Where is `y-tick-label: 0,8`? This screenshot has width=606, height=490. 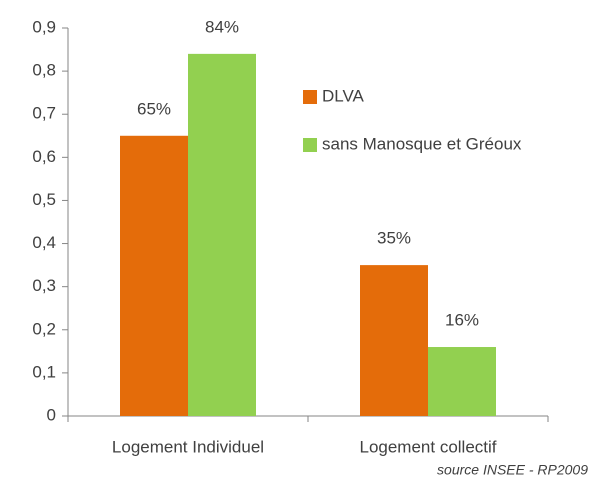 y-tick-label: 0,8 is located at coordinates (44, 70).